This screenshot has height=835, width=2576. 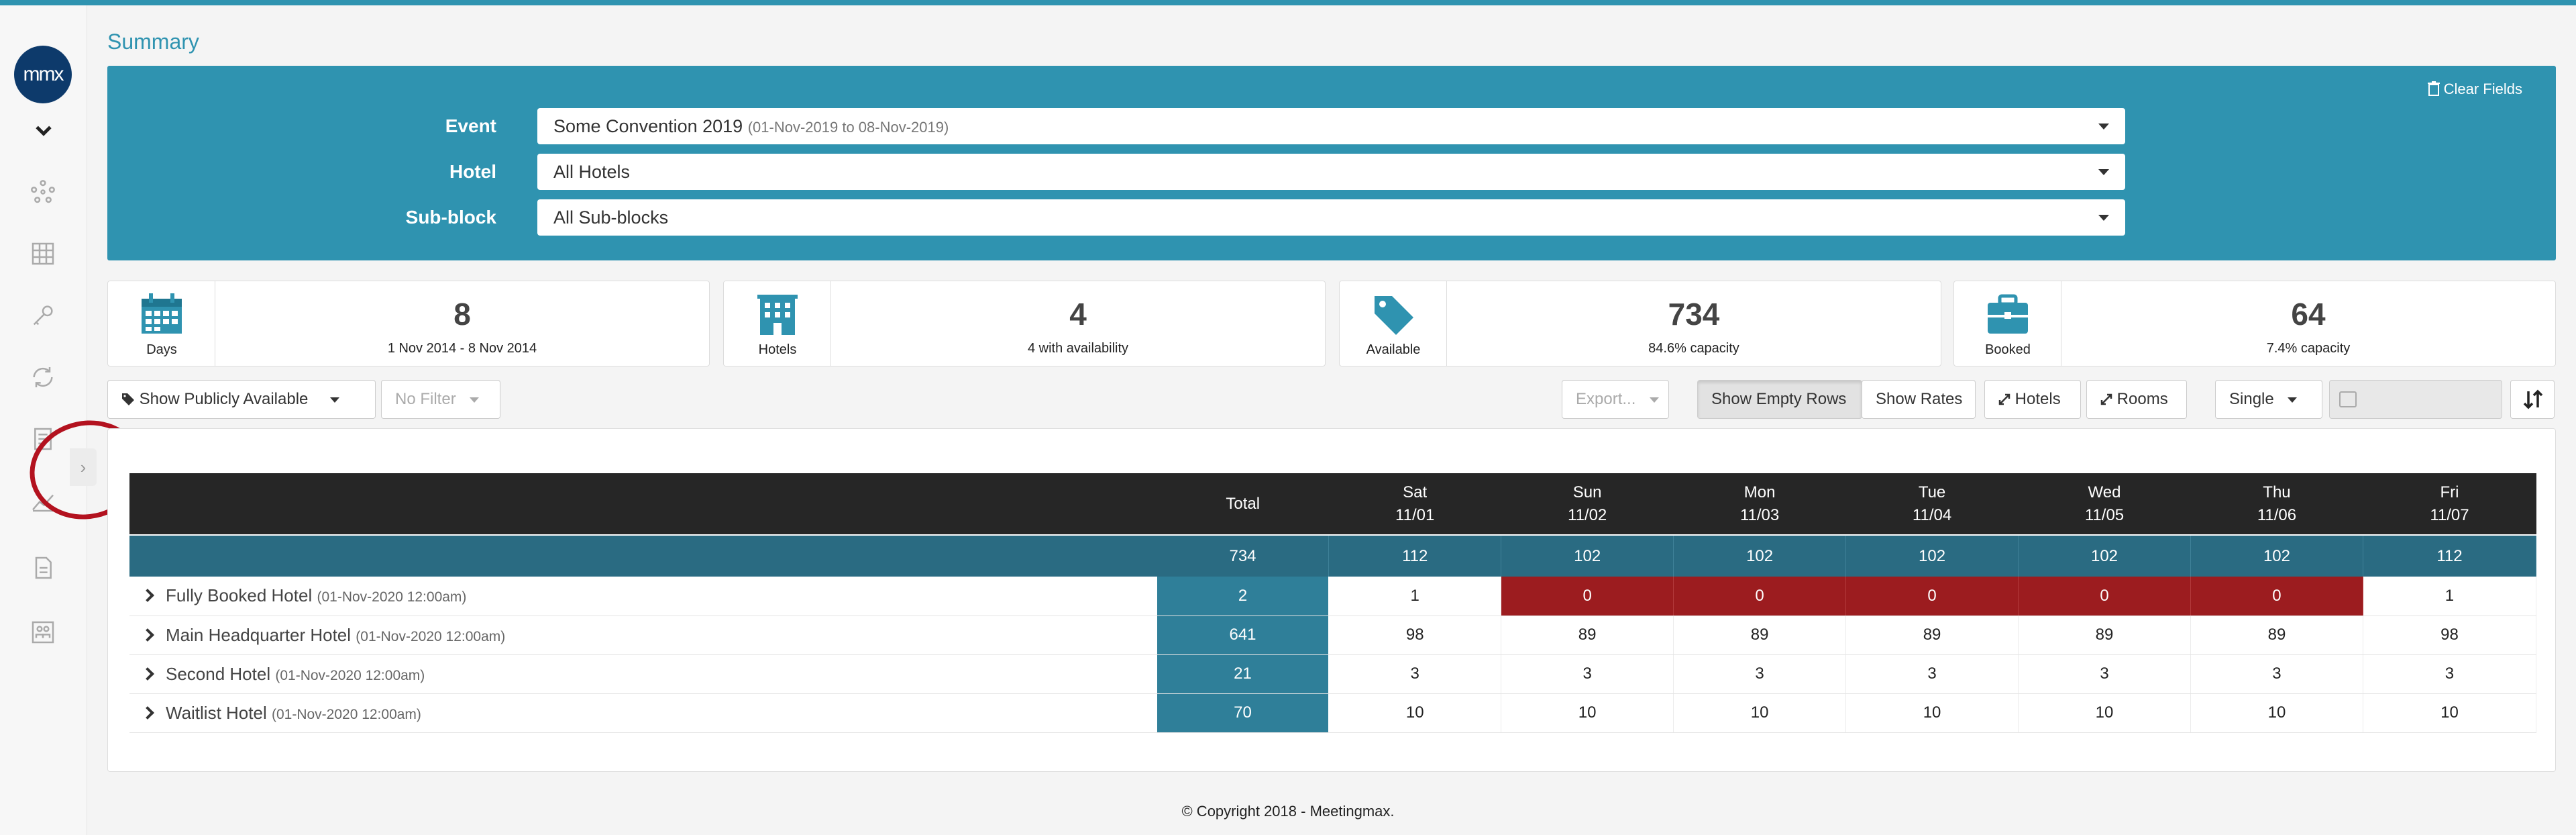 What do you see at coordinates (2433, 88) in the screenshot?
I see `trash-icon` at bounding box center [2433, 88].